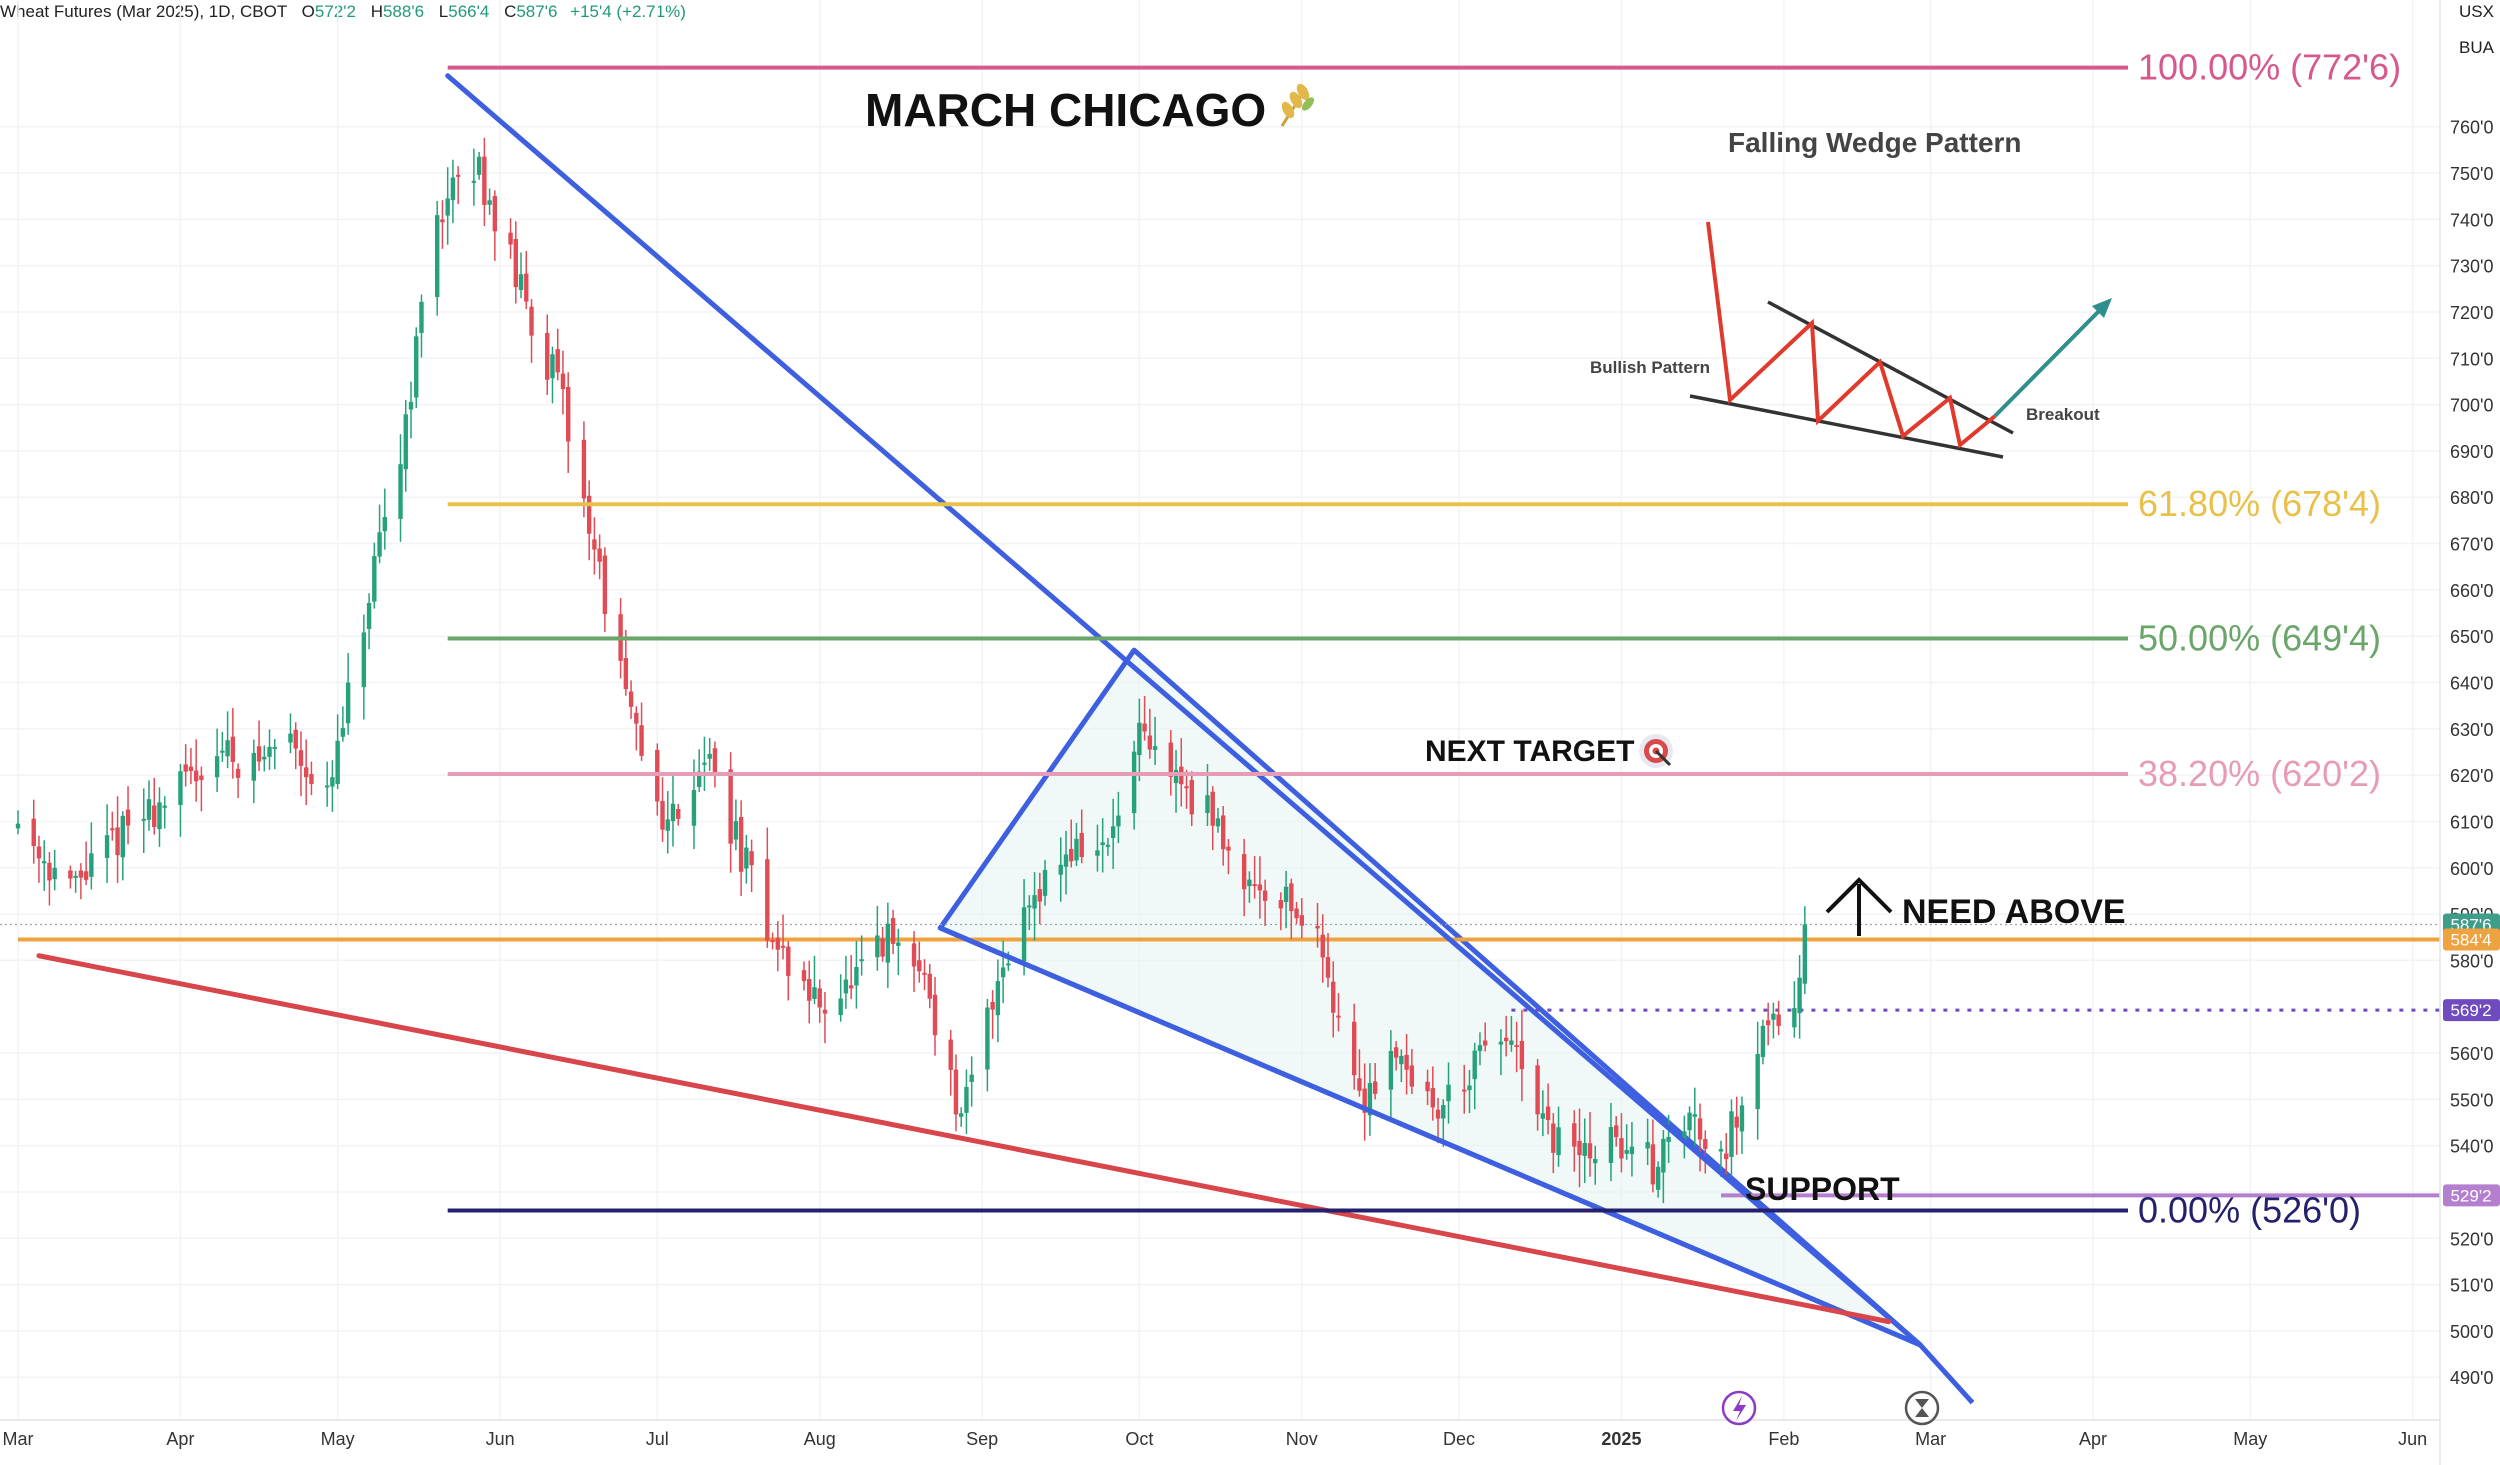 The height and width of the screenshot is (1465, 2500). Describe the element at coordinates (2249, 1209) in the screenshot. I see `fib-label: 0.00% (526'0)` at that location.